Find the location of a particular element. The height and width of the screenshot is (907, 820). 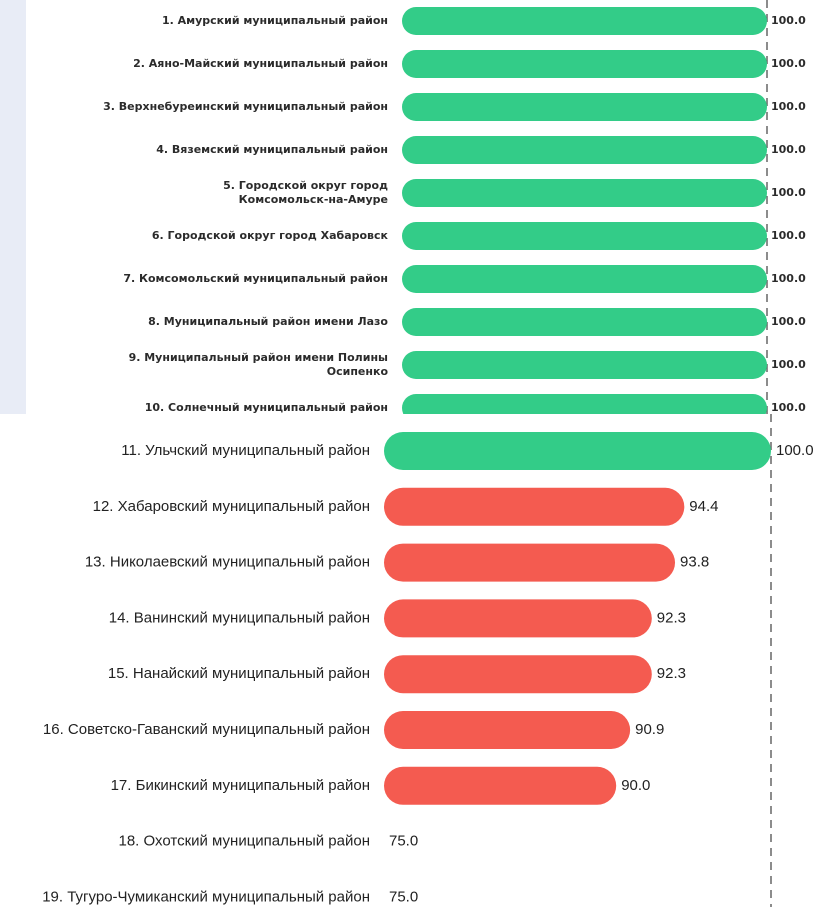

category-label: 13. Николаевский муниципальный район is located at coordinates (227, 562).